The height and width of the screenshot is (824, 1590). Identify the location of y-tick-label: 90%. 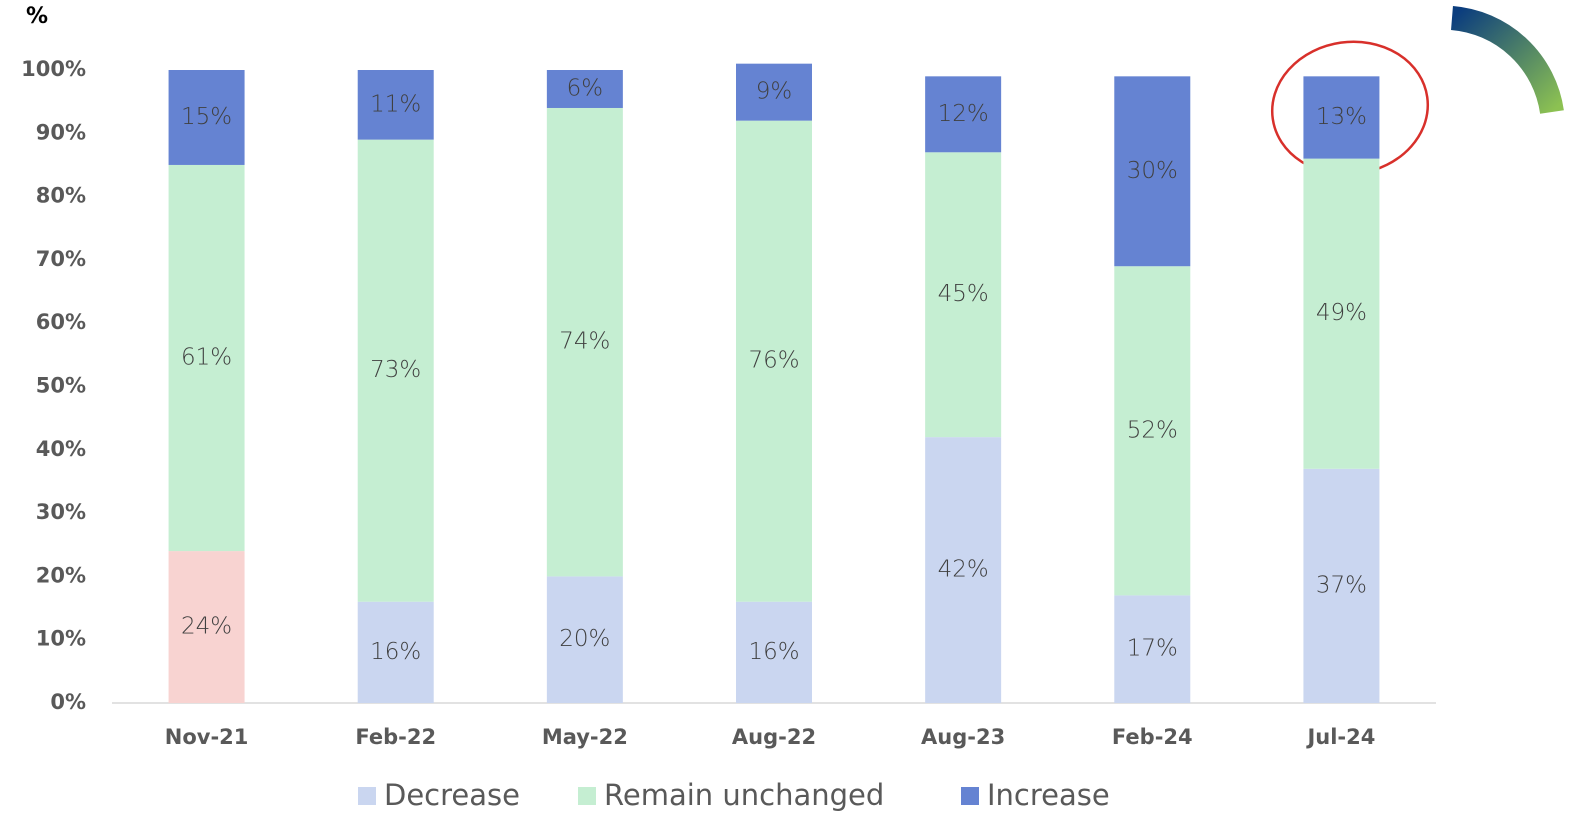
(61, 132).